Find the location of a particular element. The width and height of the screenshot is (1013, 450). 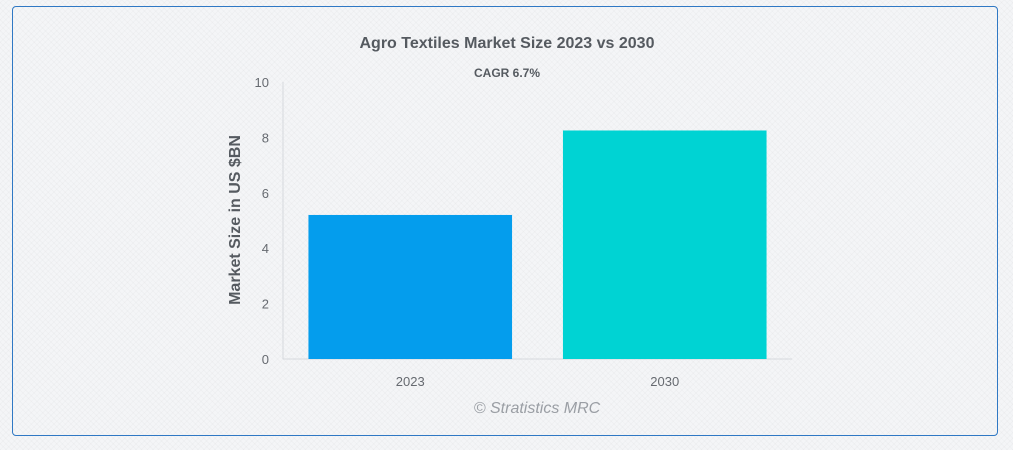

bar-2023 is located at coordinates (410, 286).